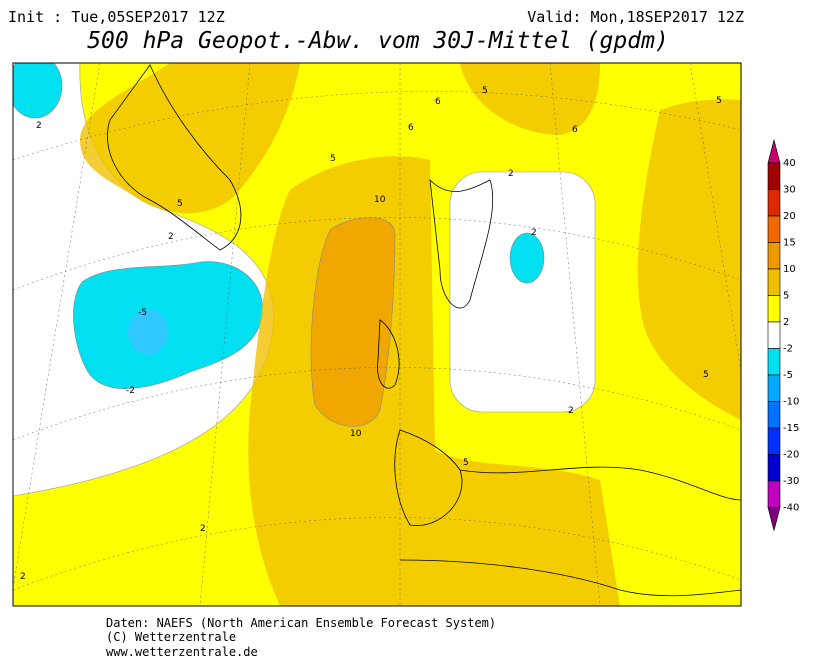 This screenshot has width=815, height=671. What do you see at coordinates (788, 349) in the screenshot?
I see `colorbar-label: -2` at bounding box center [788, 349].